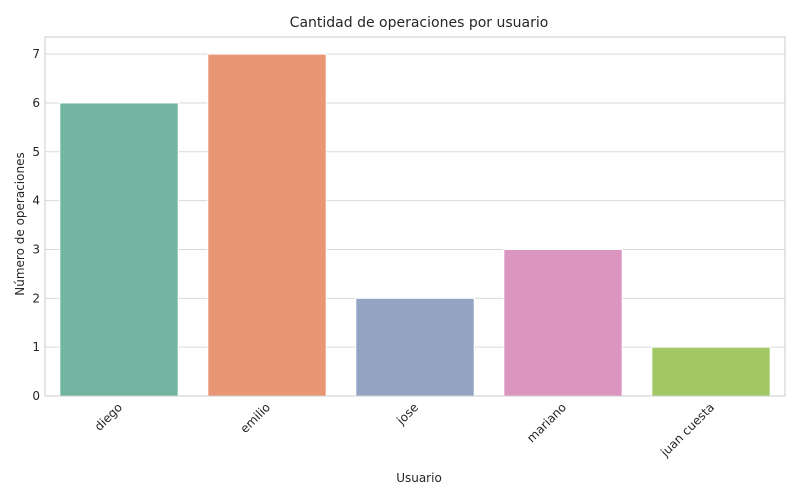 Image resolution: width=800 pixels, height=500 pixels. I want to click on y-tick-label: 7, so click(36, 54).